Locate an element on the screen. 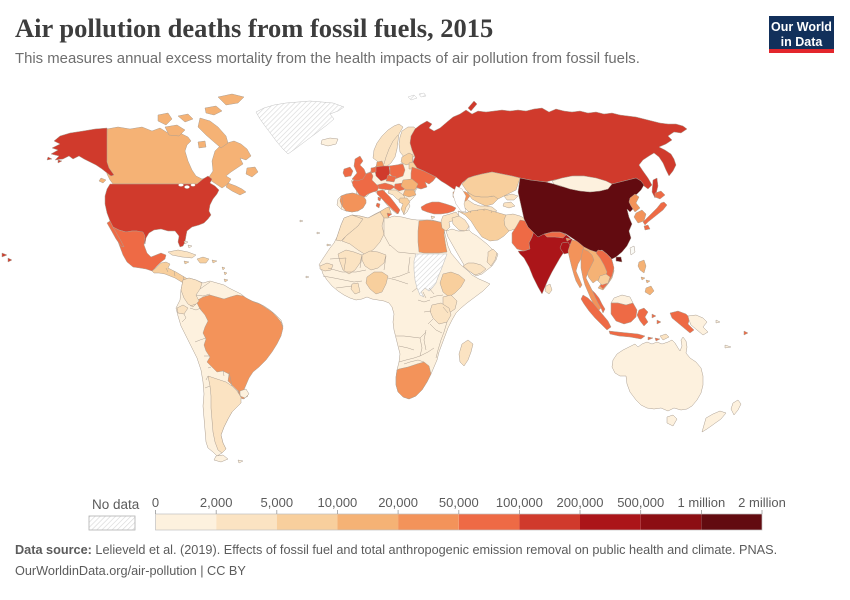  svg-text: 2 million is located at coordinates (762, 502).